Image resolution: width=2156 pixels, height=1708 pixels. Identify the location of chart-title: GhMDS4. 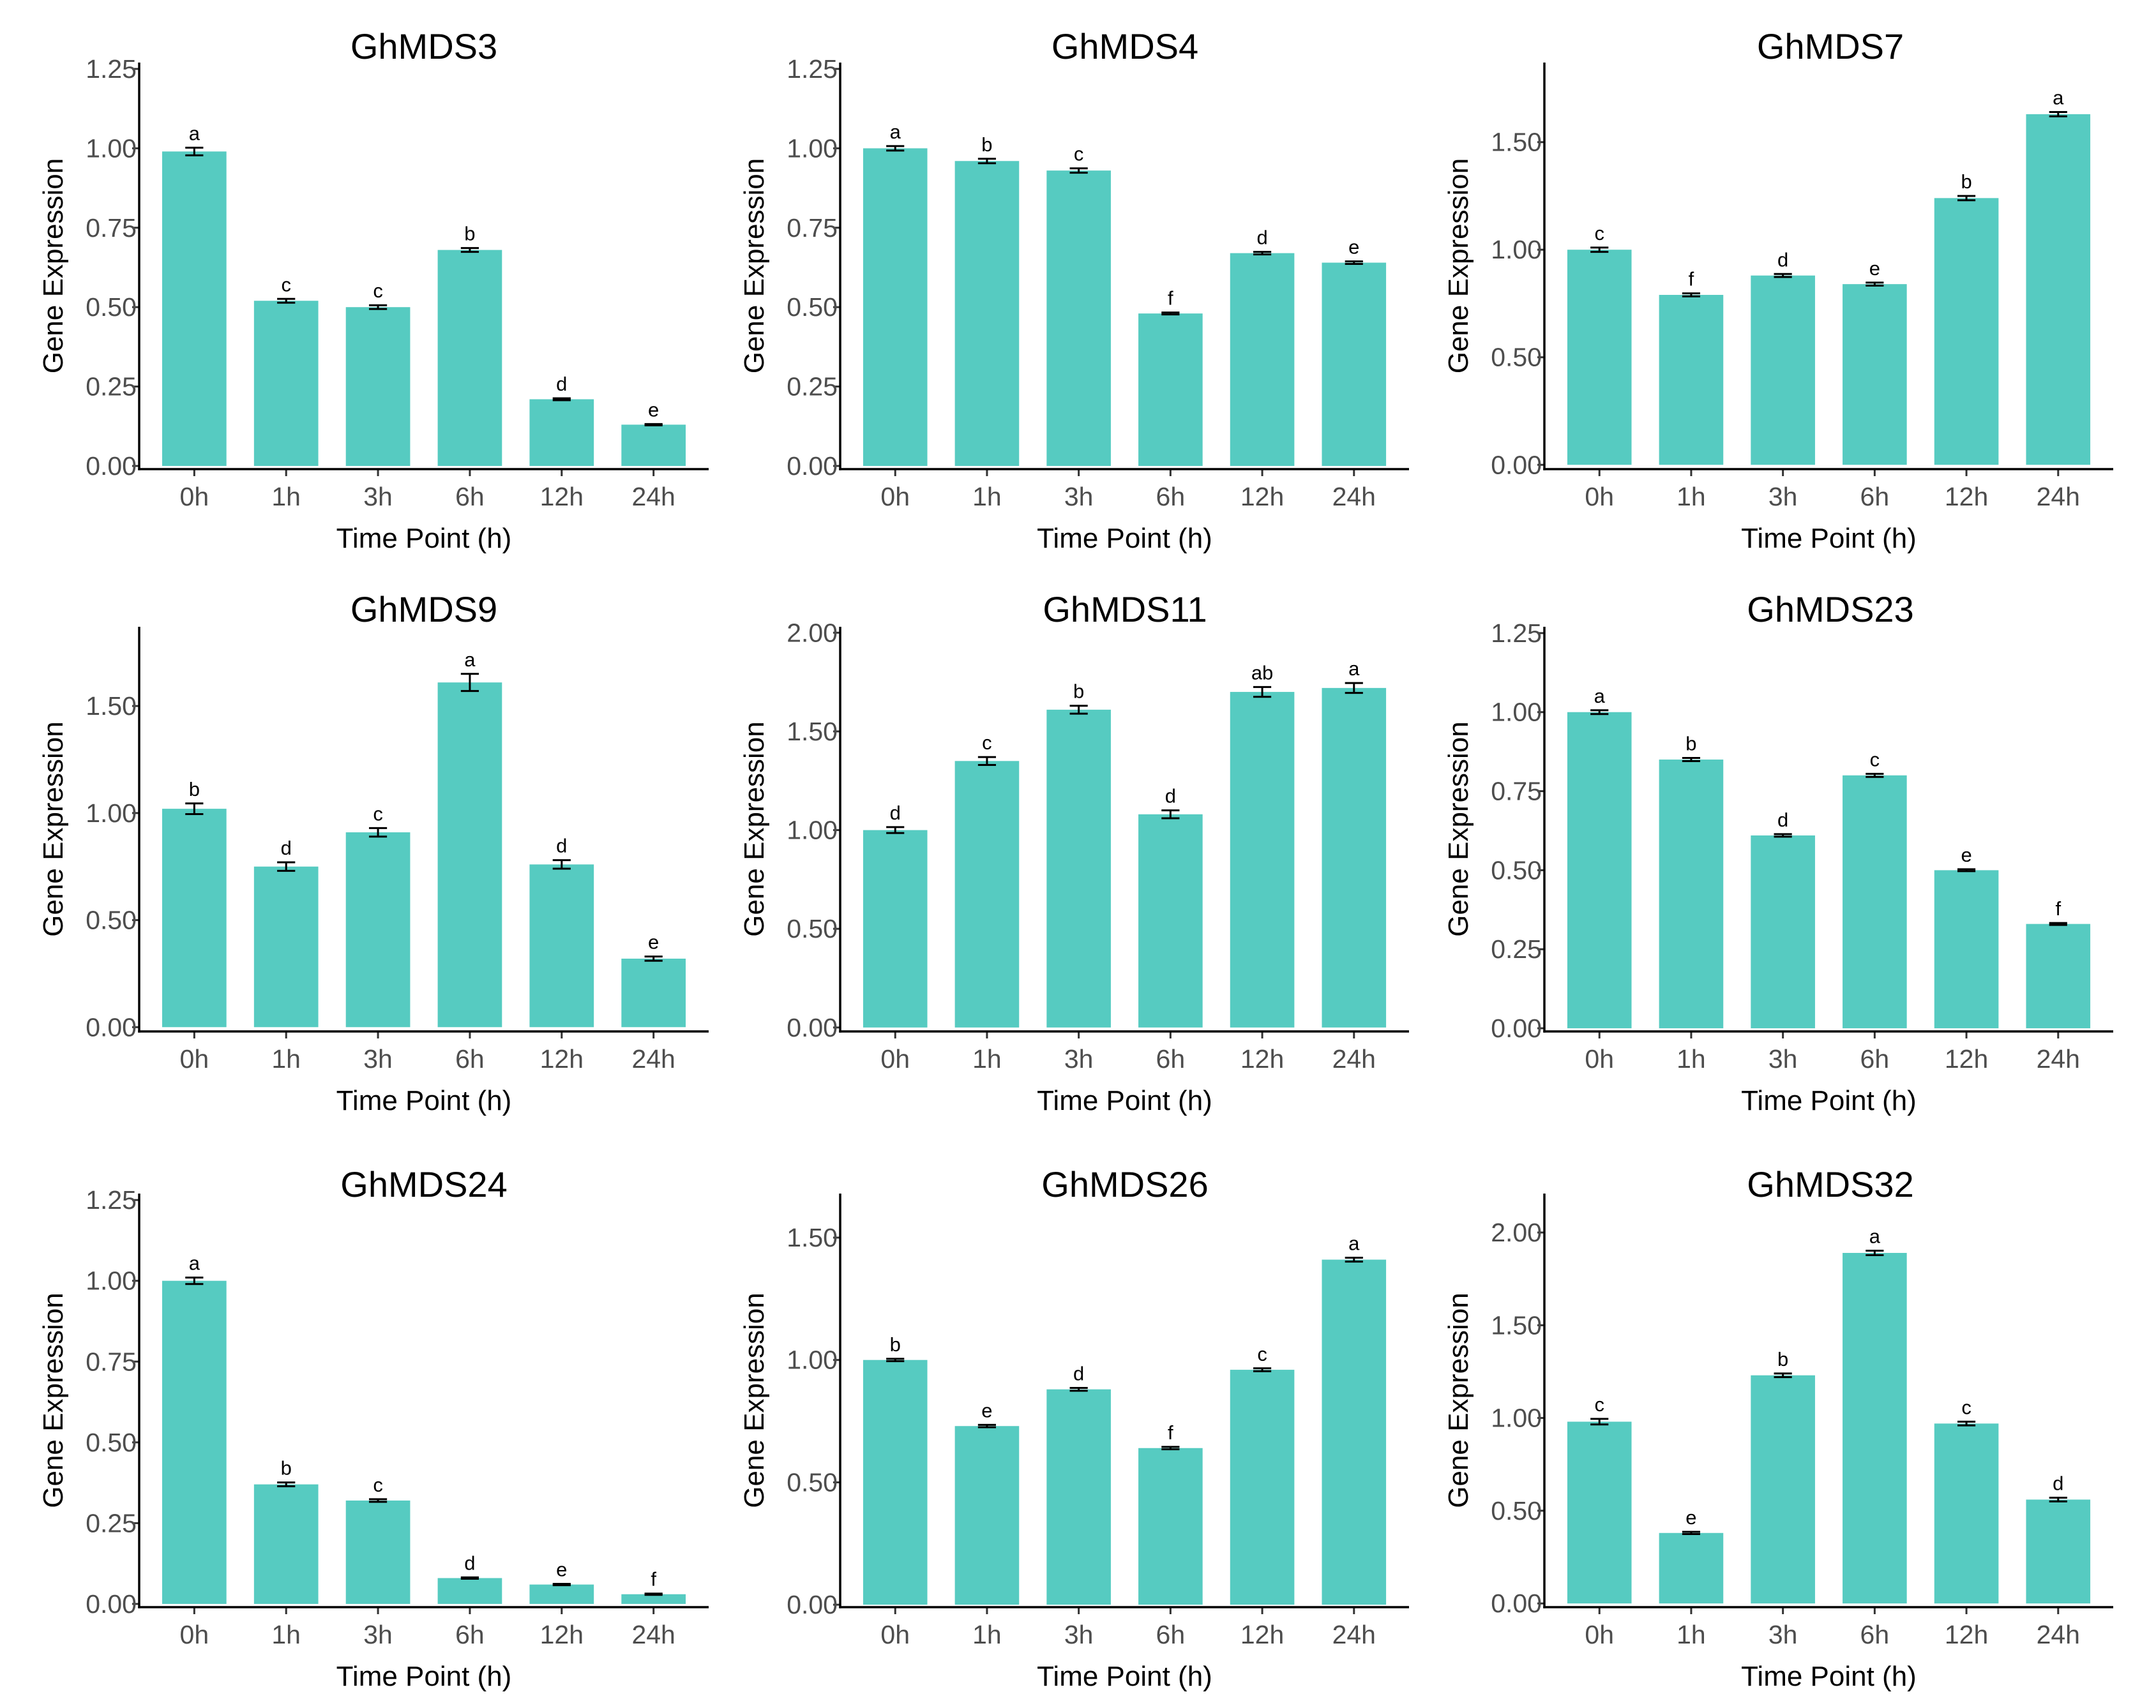
(1125, 46).